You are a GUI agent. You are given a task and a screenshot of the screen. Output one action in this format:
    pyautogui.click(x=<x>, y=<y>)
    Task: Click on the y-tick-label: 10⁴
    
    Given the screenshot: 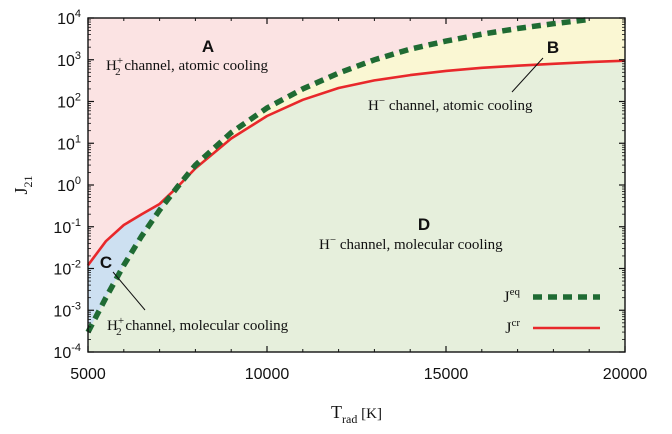 What is the action you would take?
    pyautogui.click(x=69, y=18)
    